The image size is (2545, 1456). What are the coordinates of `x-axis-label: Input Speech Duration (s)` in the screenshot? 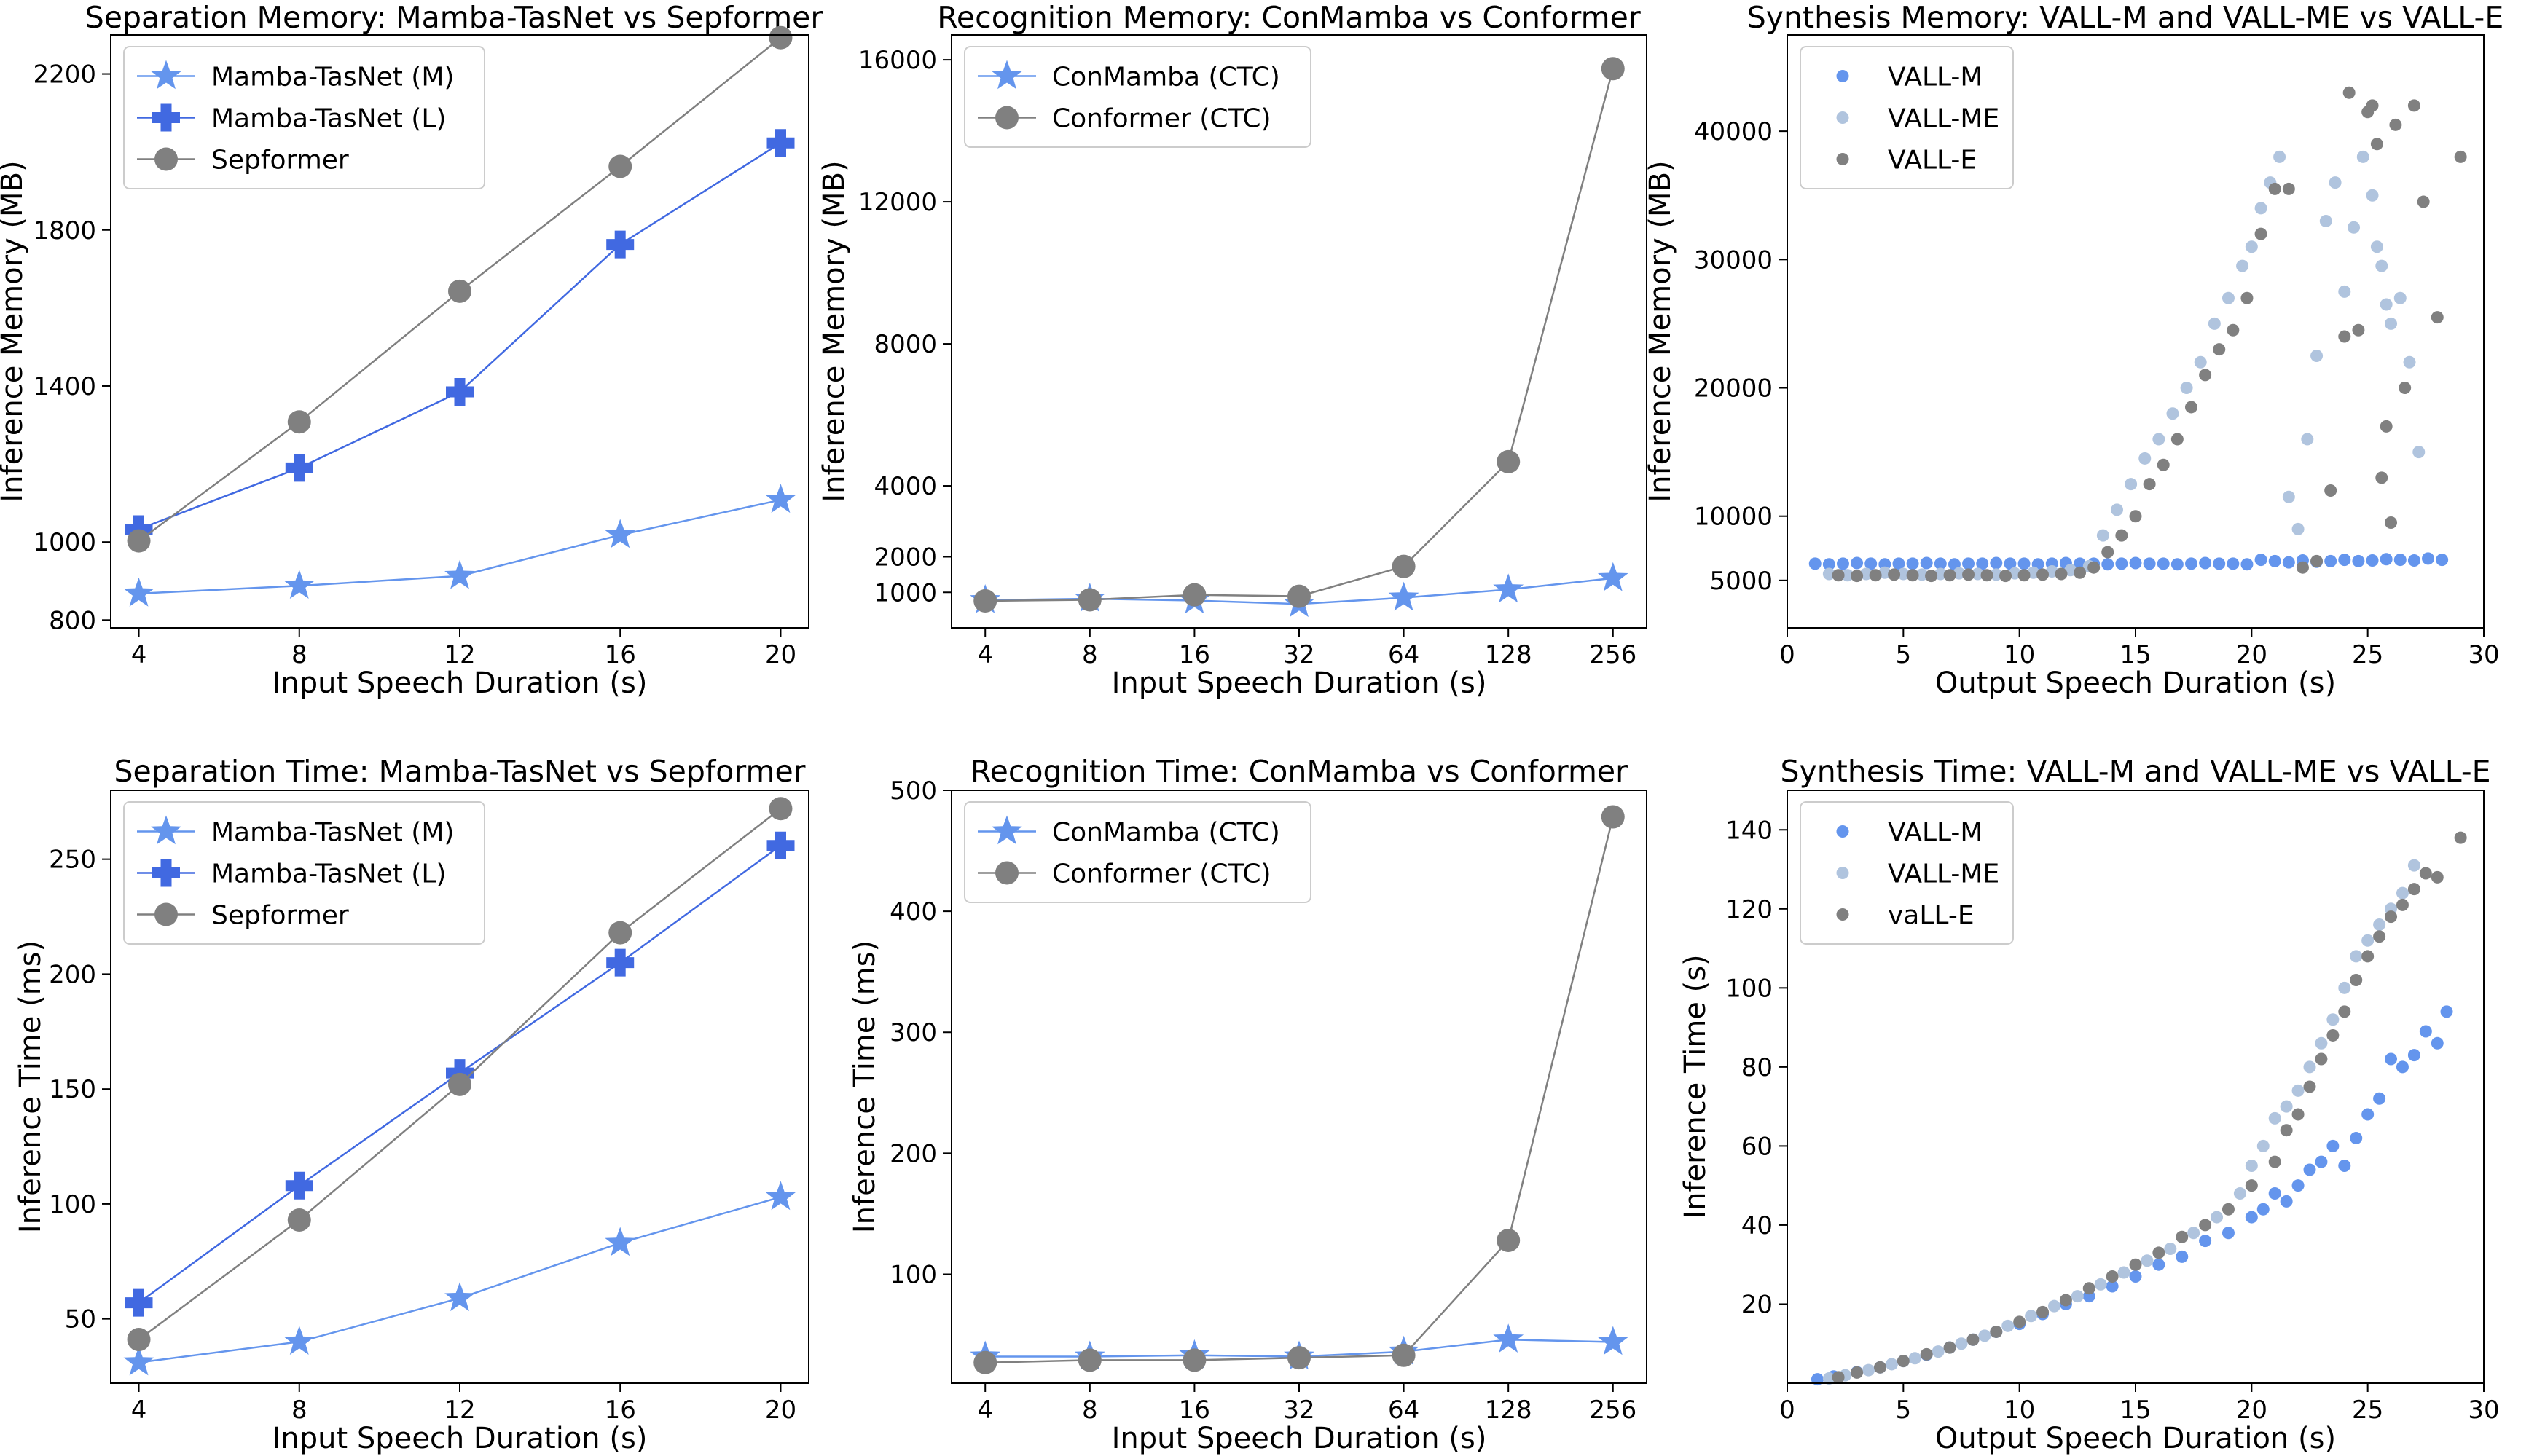 It's located at (460, 683).